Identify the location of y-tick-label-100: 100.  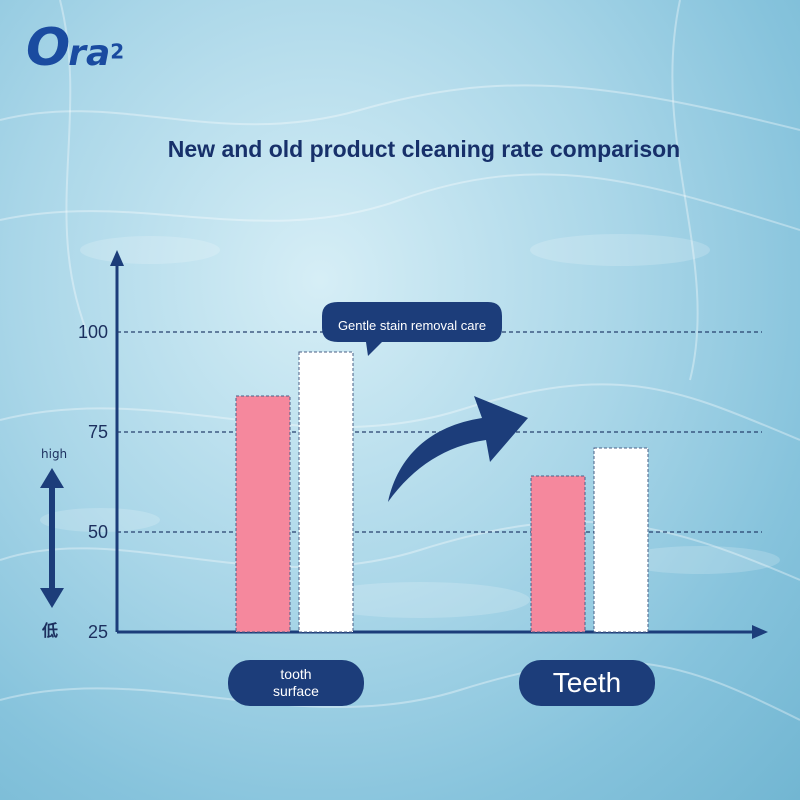
(93, 332).